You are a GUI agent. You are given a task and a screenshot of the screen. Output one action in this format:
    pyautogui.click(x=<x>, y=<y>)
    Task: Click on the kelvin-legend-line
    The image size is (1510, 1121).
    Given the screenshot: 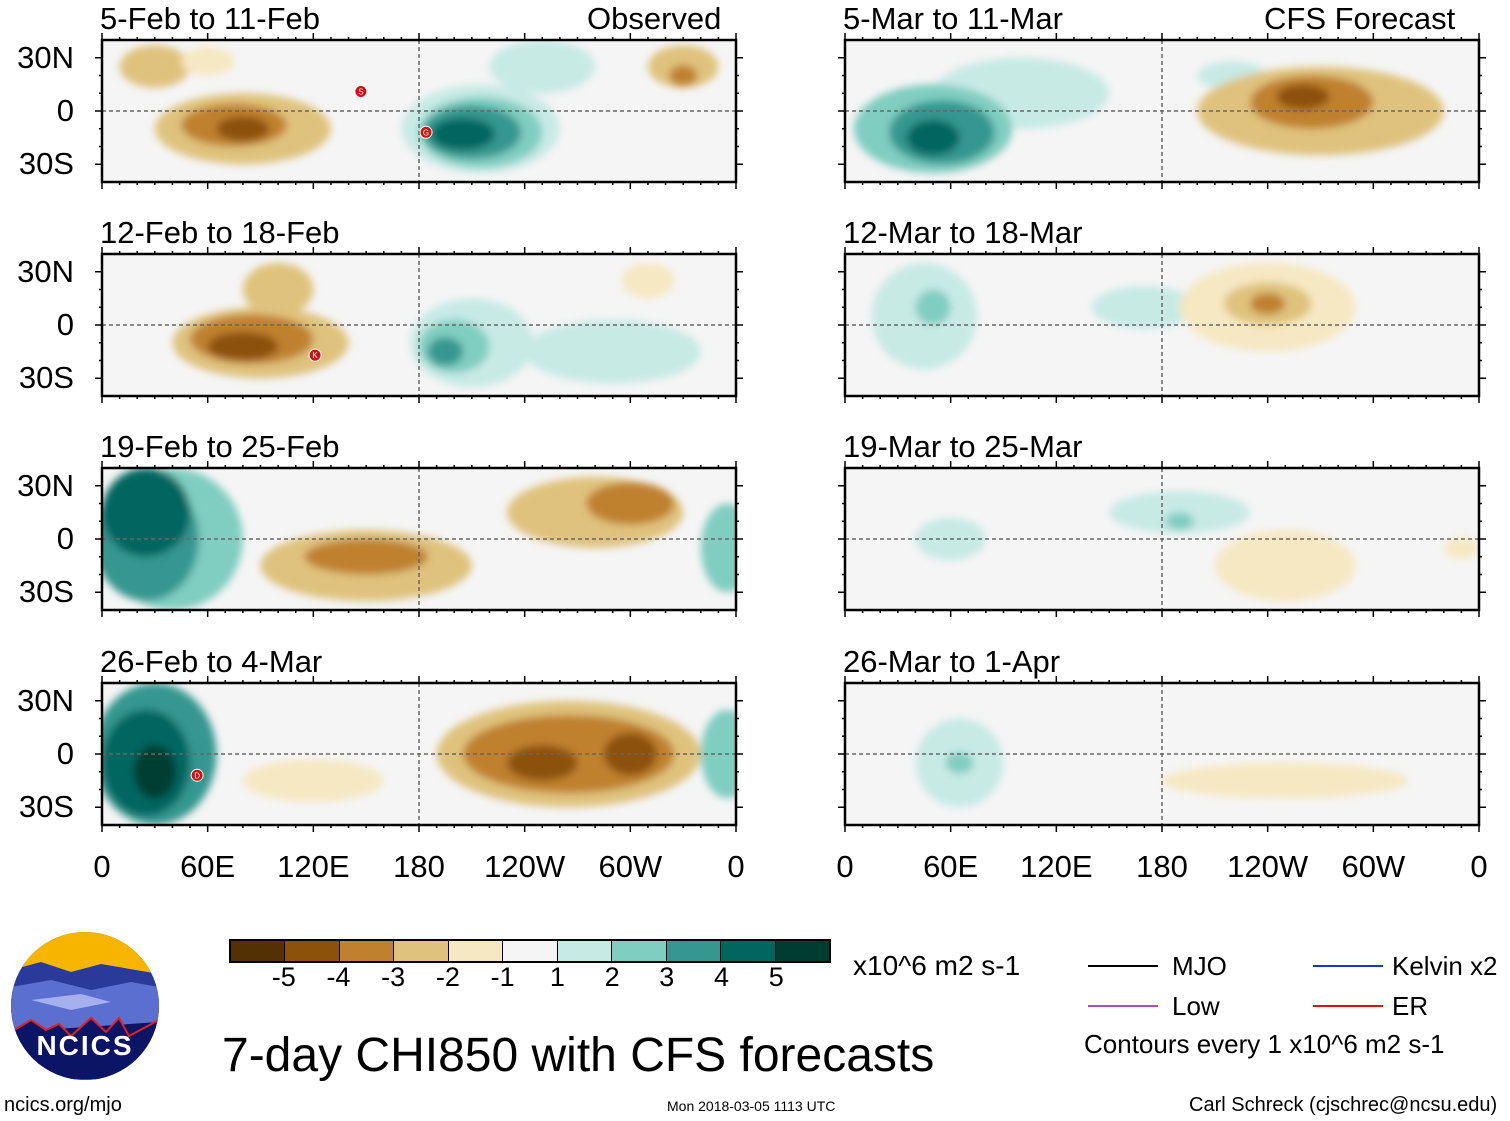 What is the action you would take?
    pyautogui.click(x=1348, y=966)
    